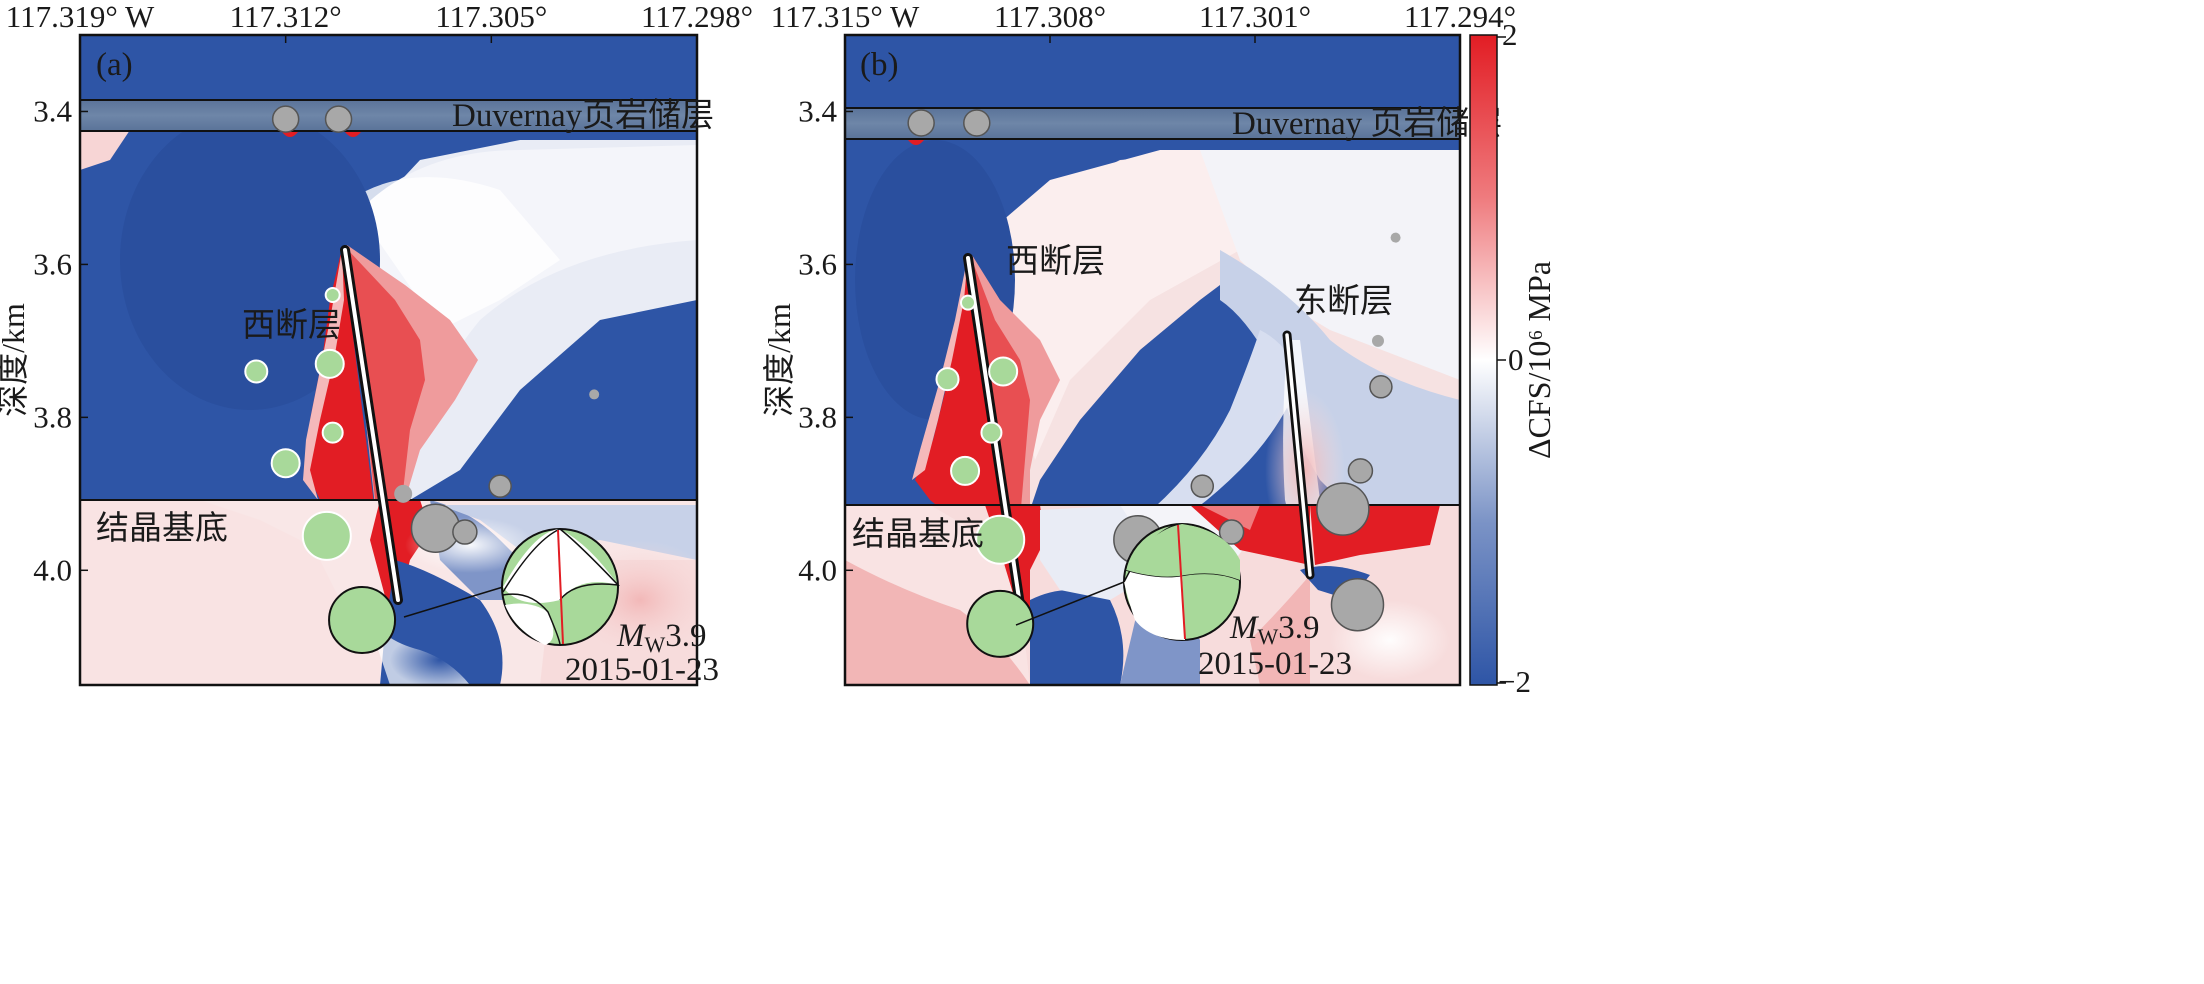  What do you see at coordinates (371, 425) in the screenshot?
I see `panel-a-west-fault-core` at bounding box center [371, 425].